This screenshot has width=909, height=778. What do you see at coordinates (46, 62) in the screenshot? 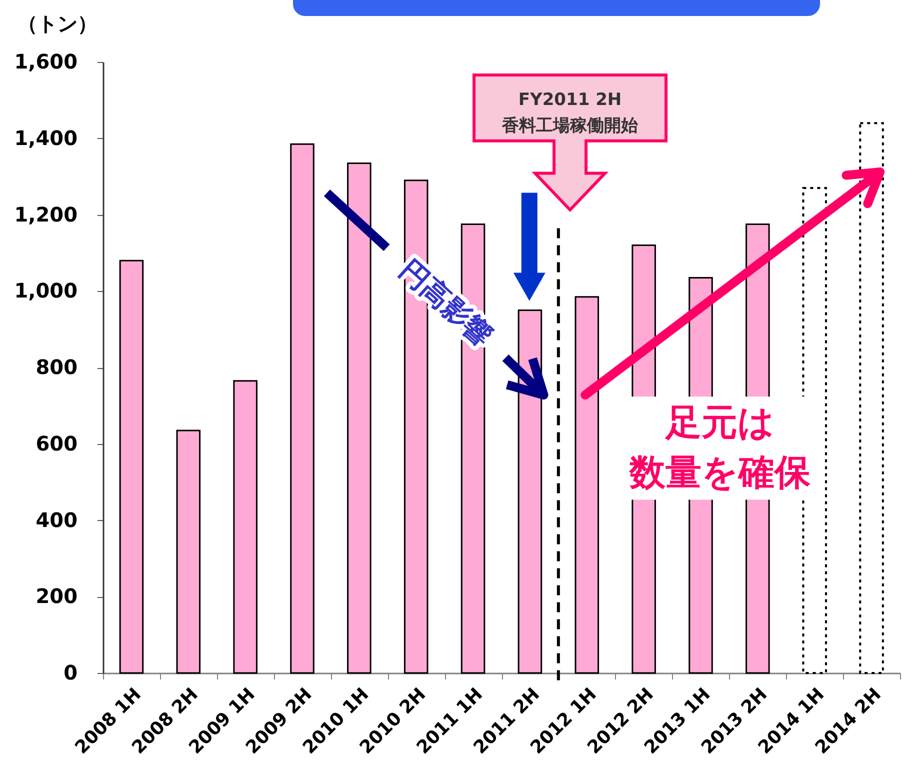
I see `y-tick-label: 1,600` at bounding box center [46, 62].